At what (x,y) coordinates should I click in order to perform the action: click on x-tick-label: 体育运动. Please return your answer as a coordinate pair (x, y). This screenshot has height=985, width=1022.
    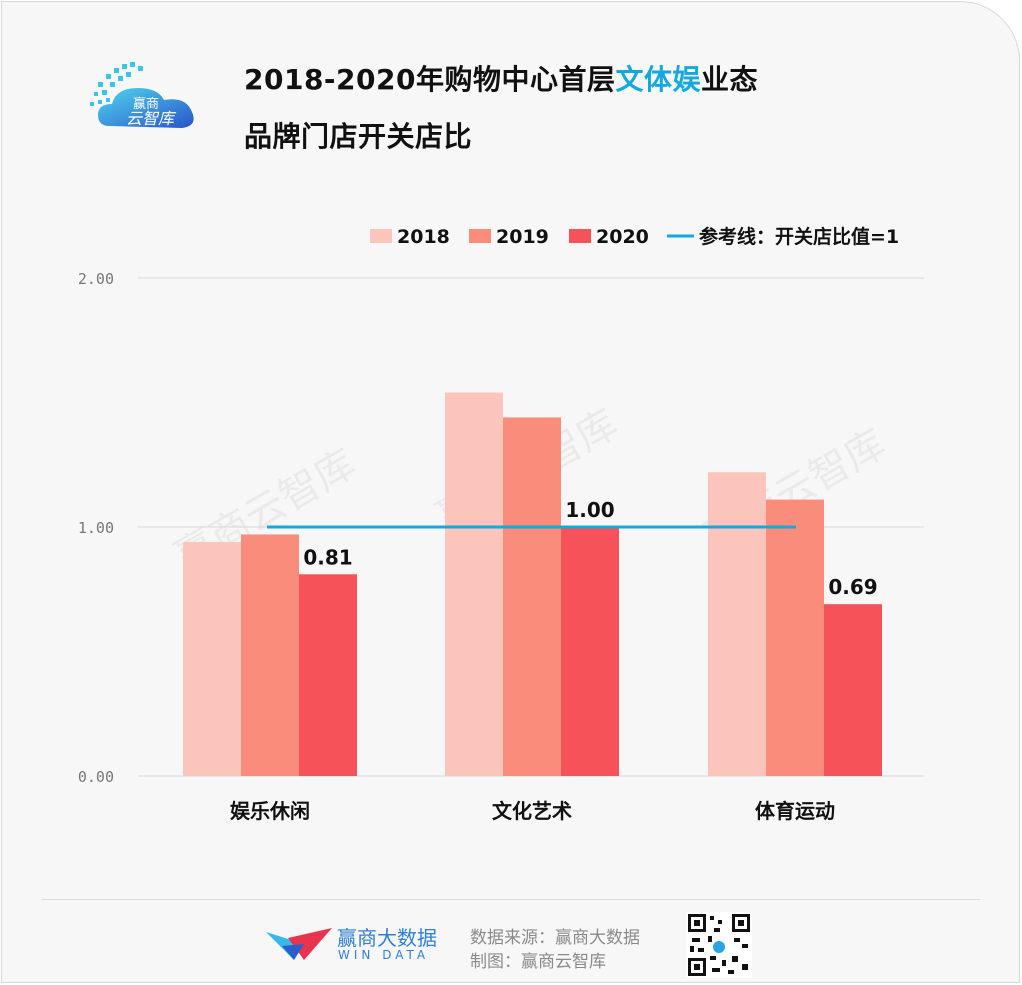
    Looking at the image, I should click on (795, 811).